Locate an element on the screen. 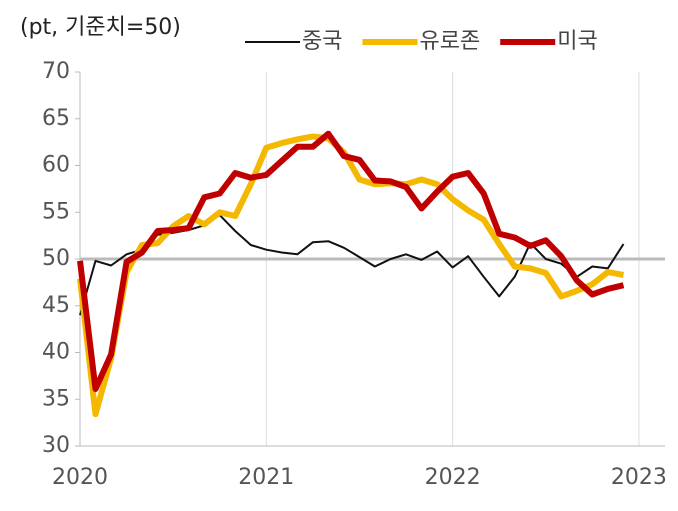 This screenshot has width=678, height=511. legend-label: 중국 is located at coordinates (322, 41).